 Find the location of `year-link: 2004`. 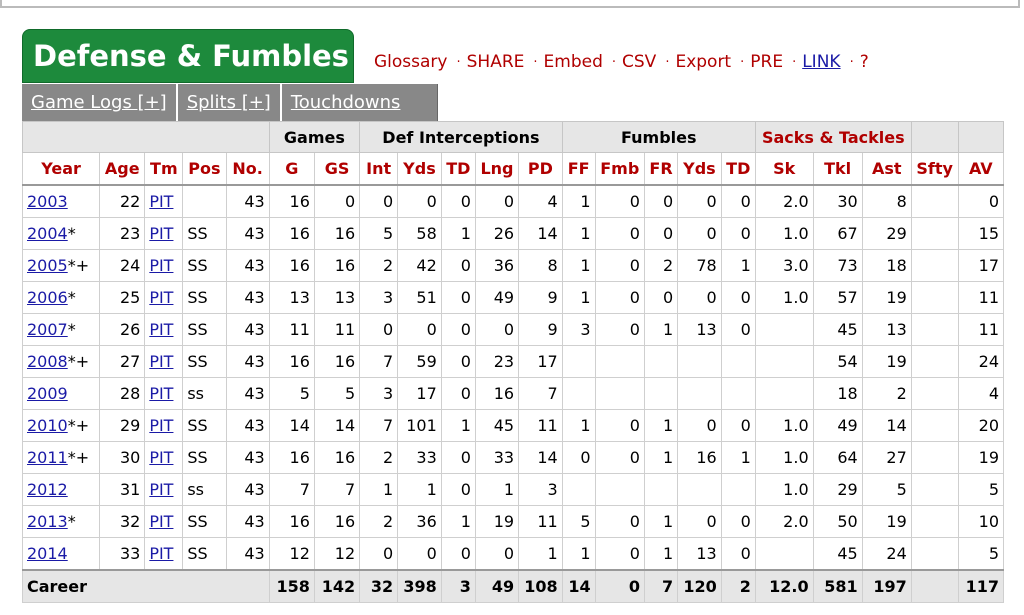

year-link: 2004 is located at coordinates (47, 233).